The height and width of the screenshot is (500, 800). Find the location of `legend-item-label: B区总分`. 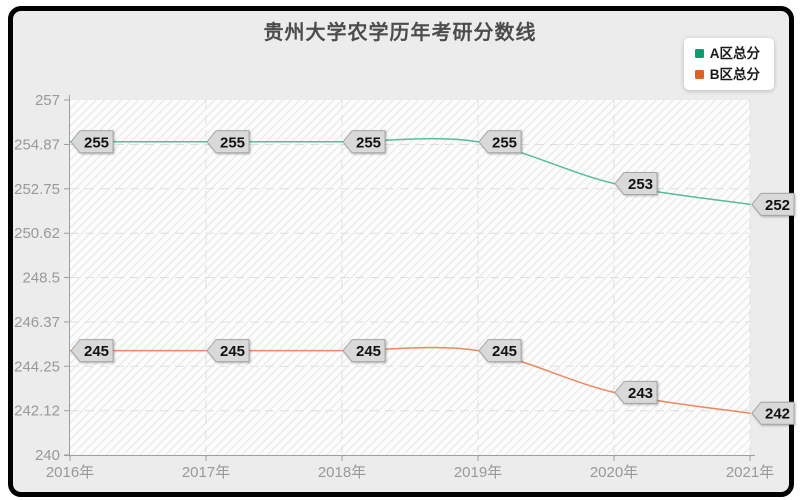

legend-item-label: B区总分 is located at coordinates (734, 74).